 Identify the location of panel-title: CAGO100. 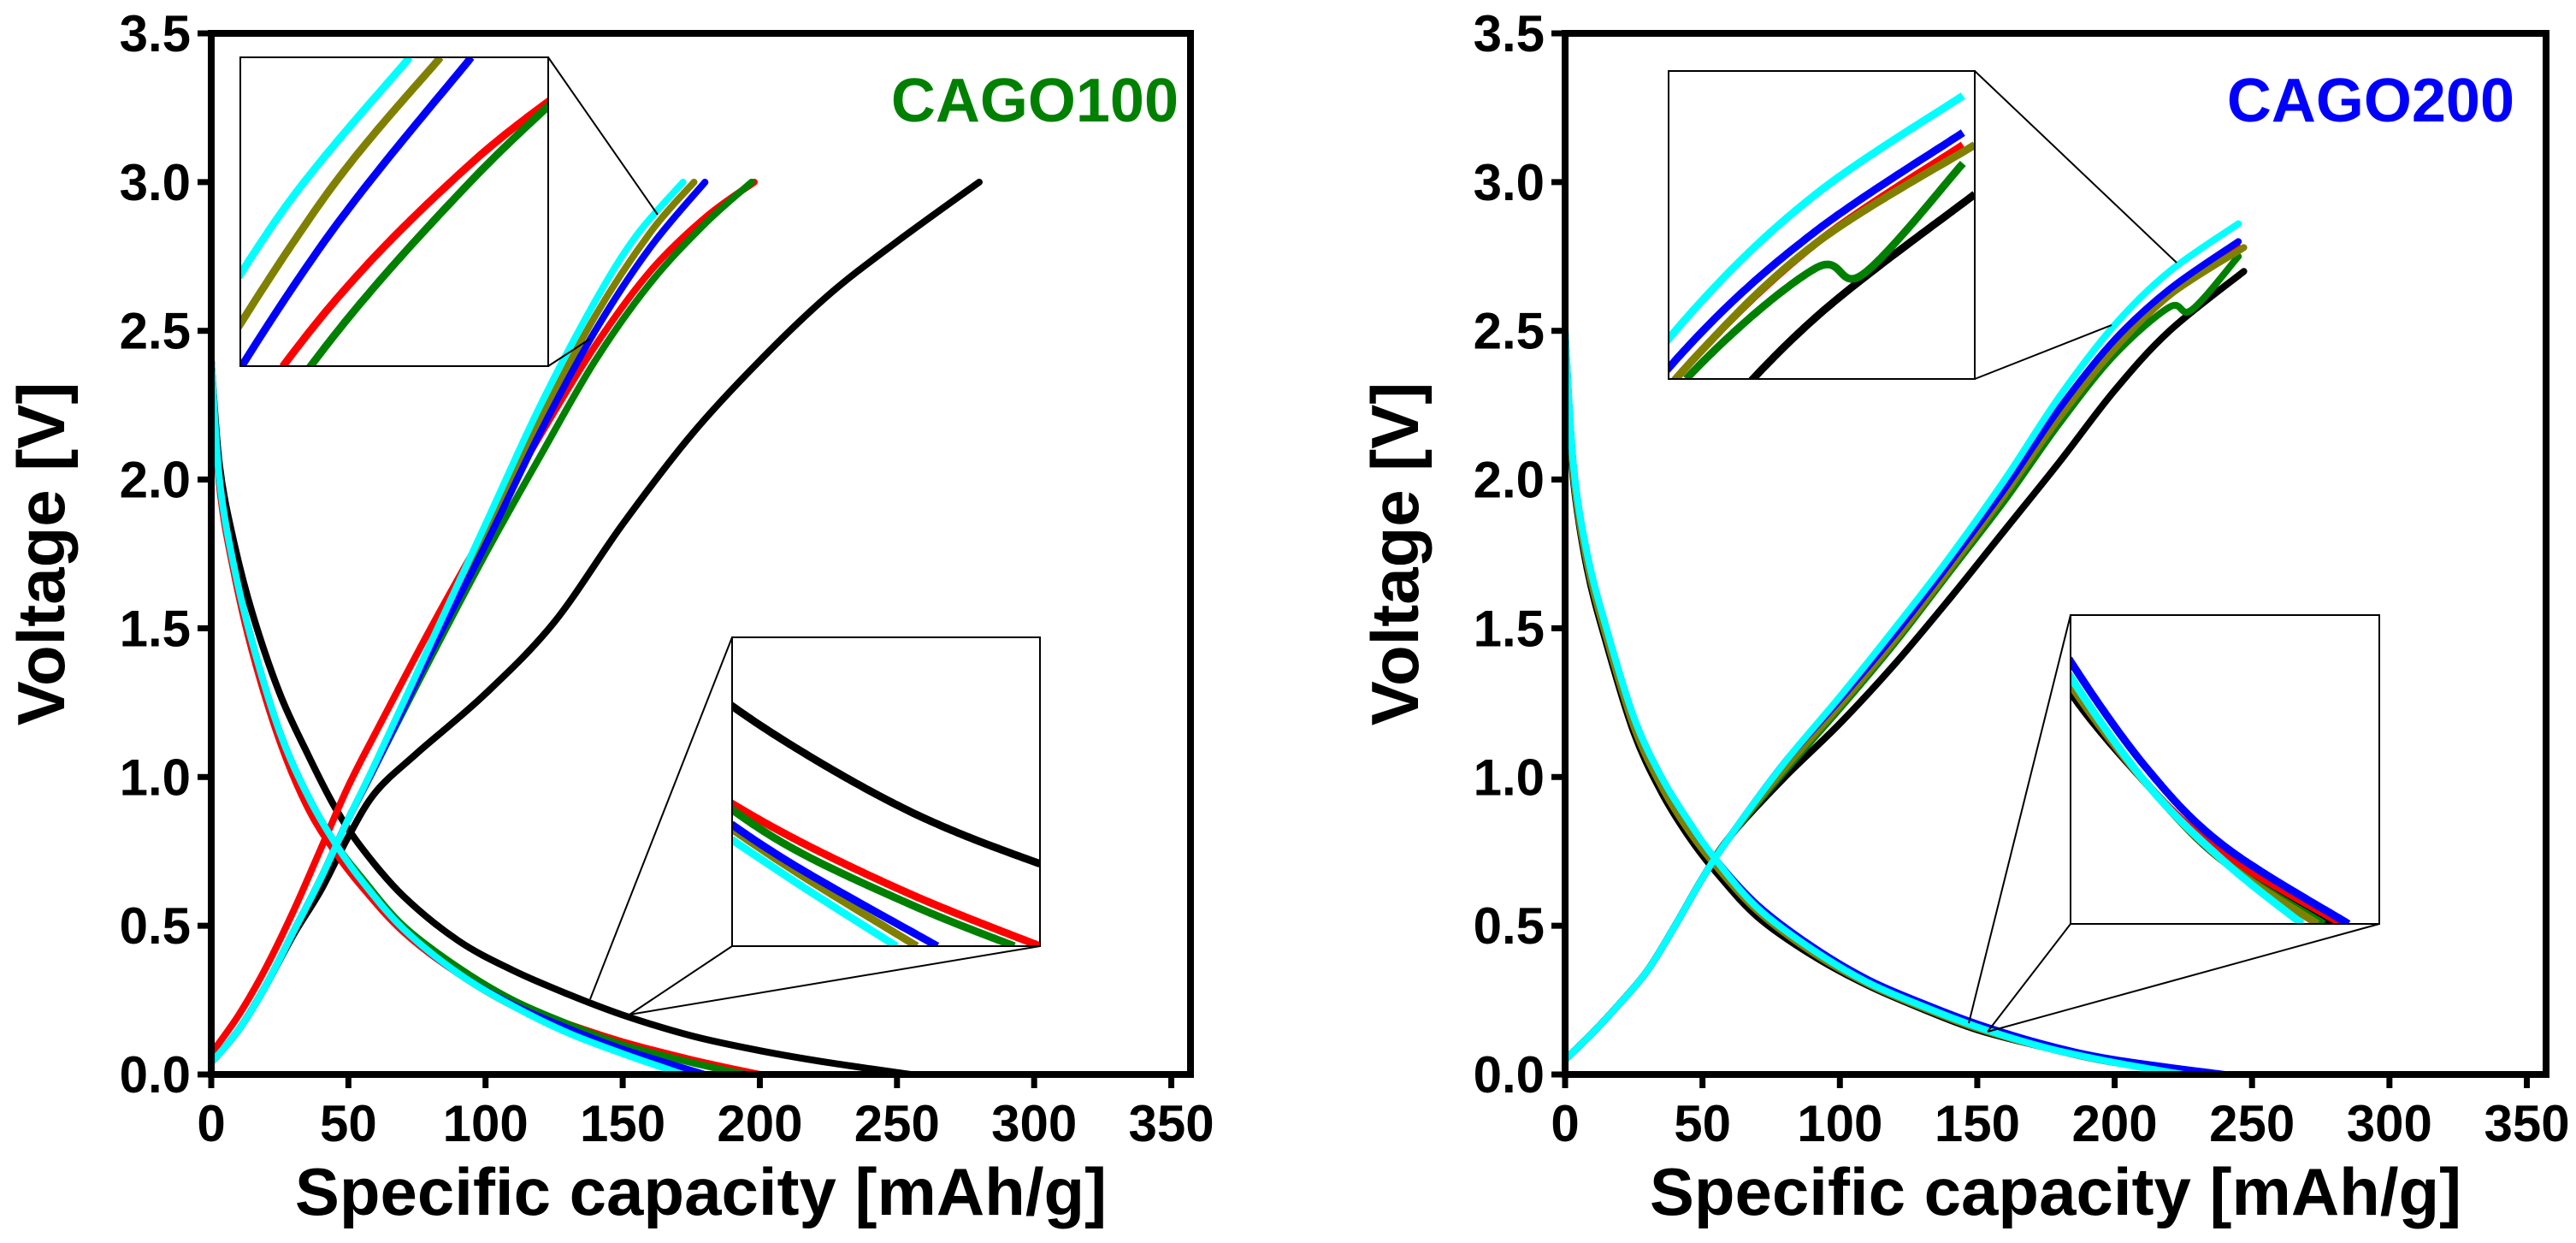
(1035, 101).